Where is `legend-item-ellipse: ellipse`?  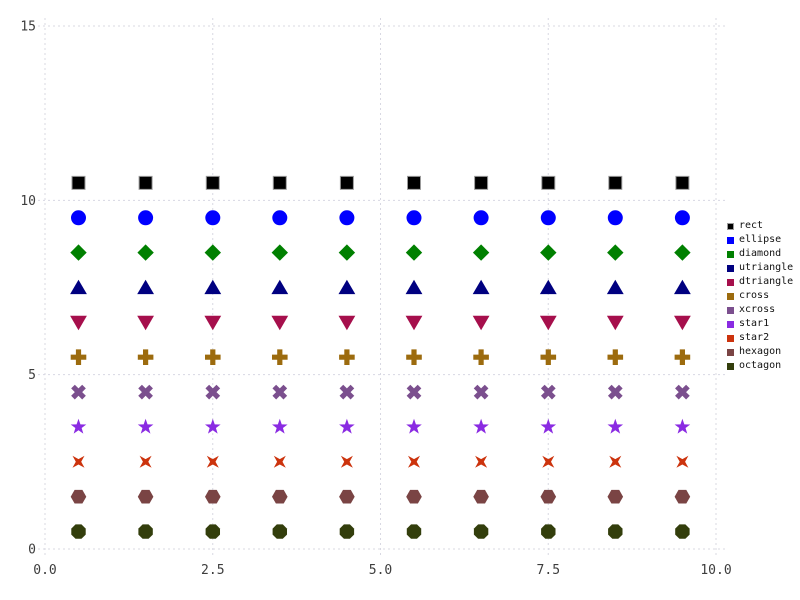
legend-item-ellipse: ellipse is located at coordinates (760, 240).